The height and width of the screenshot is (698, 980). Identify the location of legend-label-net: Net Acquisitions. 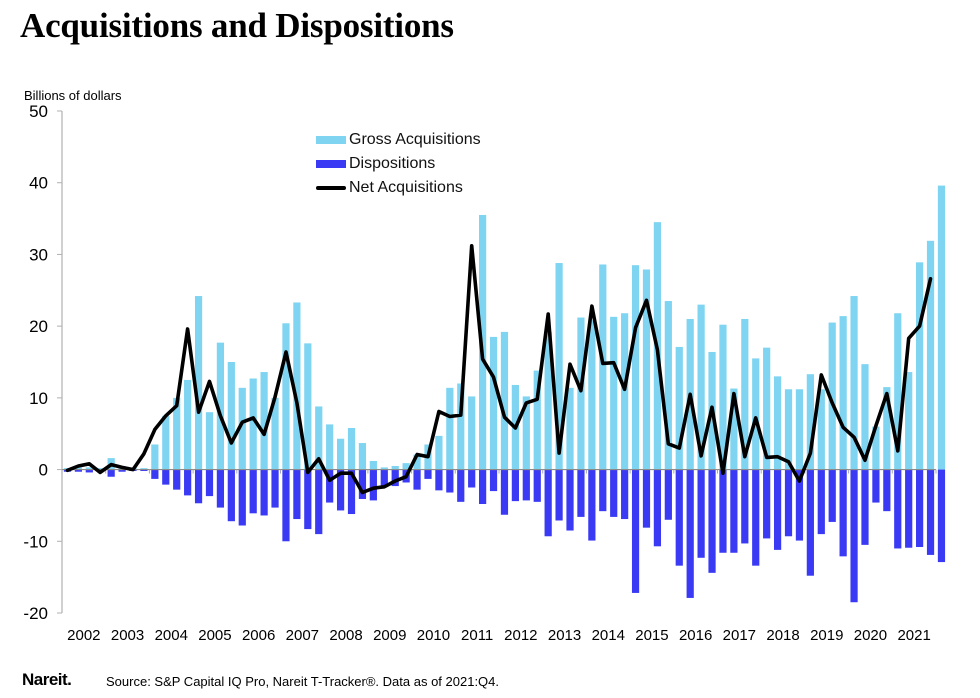
(406, 187).